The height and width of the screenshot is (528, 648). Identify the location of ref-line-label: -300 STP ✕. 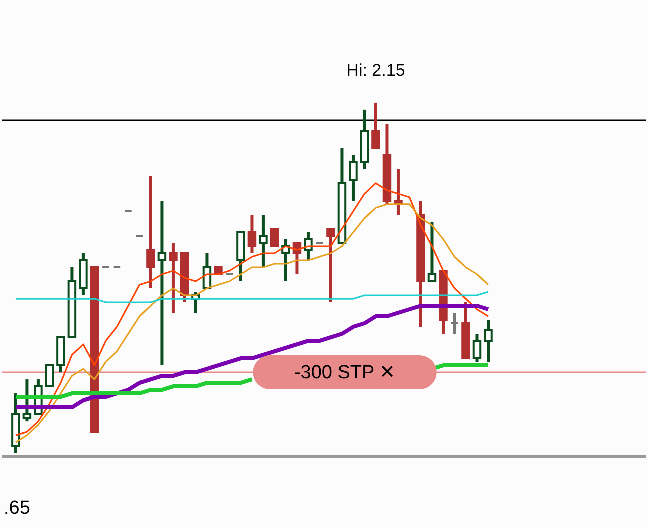
(345, 373).